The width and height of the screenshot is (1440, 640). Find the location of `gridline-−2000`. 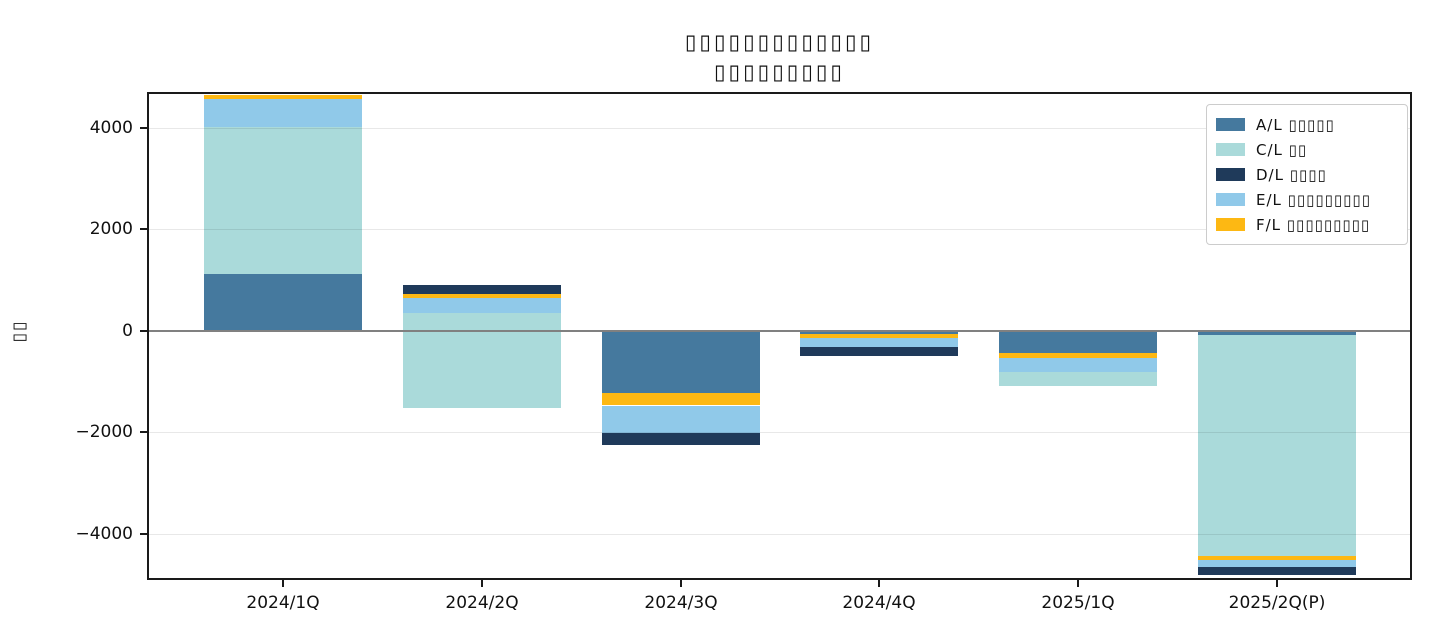

gridline-−2000 is located at coordinates (779, 433).